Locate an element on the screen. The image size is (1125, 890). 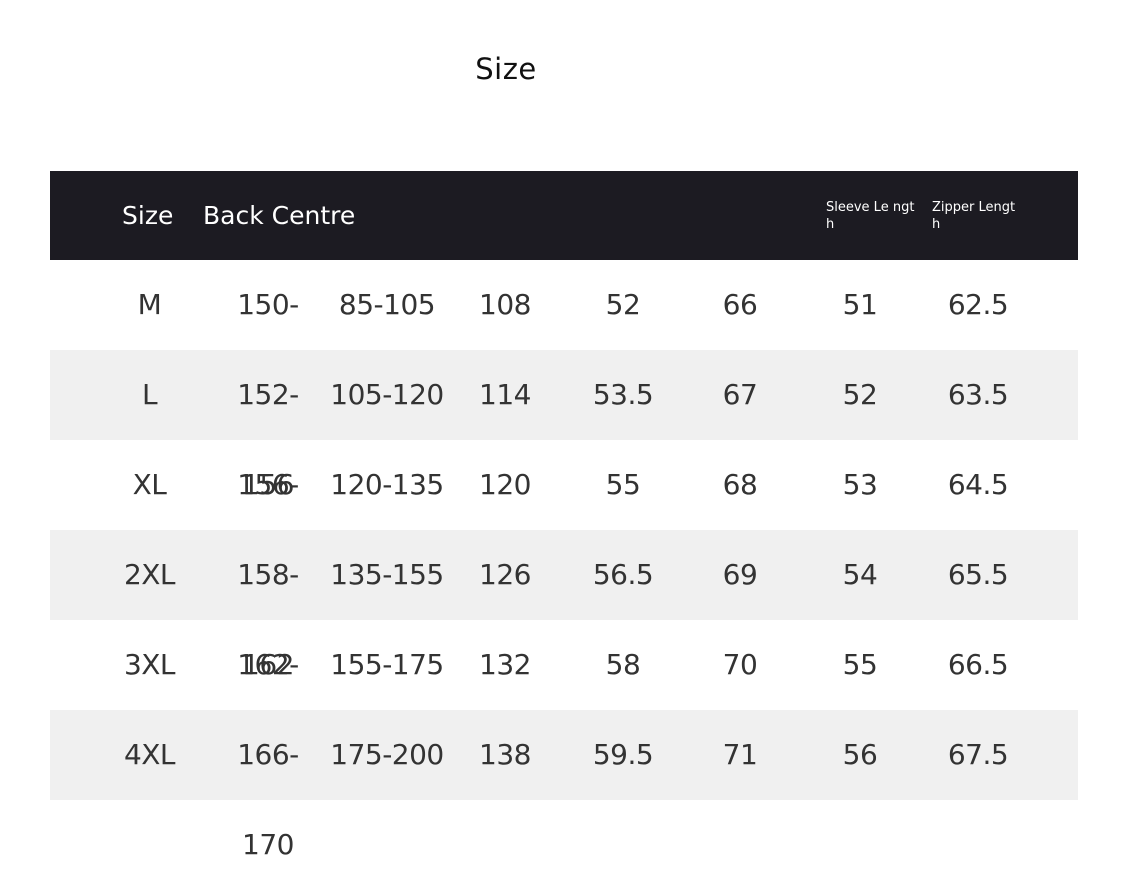
cell-zipper-length: 67.5 is located at coordinates (978, 754).